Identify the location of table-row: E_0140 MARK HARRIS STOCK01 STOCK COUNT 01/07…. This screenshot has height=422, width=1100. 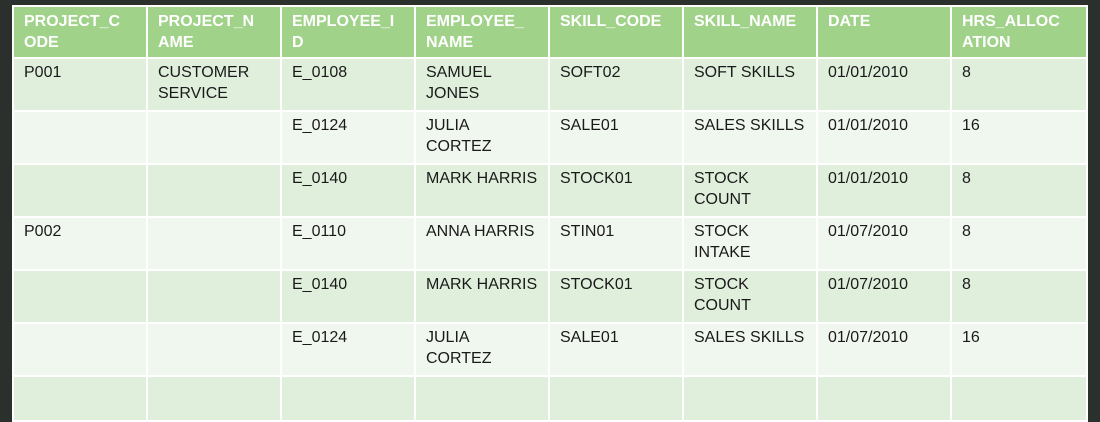
(550, 296).